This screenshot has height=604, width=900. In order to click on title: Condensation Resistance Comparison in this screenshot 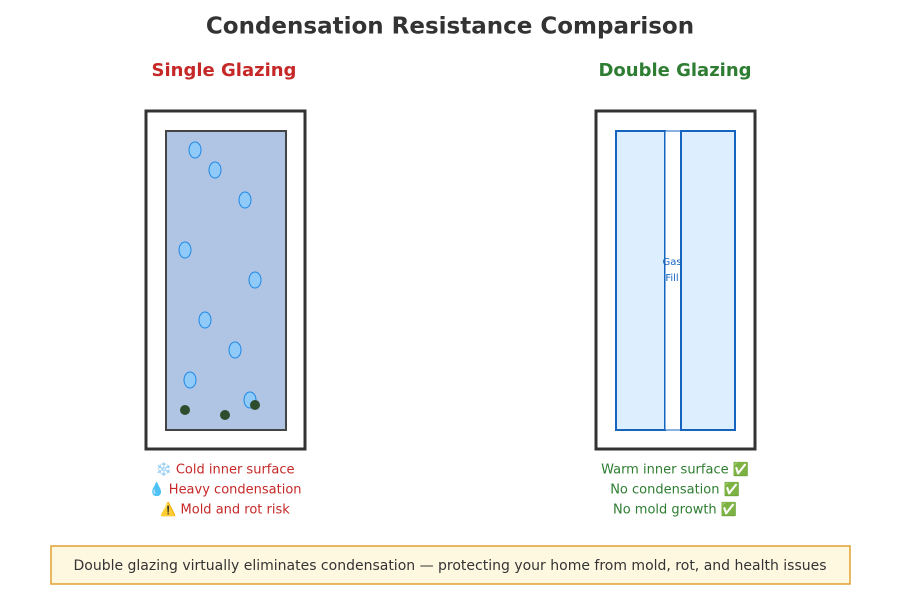, I will do `click(450, 27)`.